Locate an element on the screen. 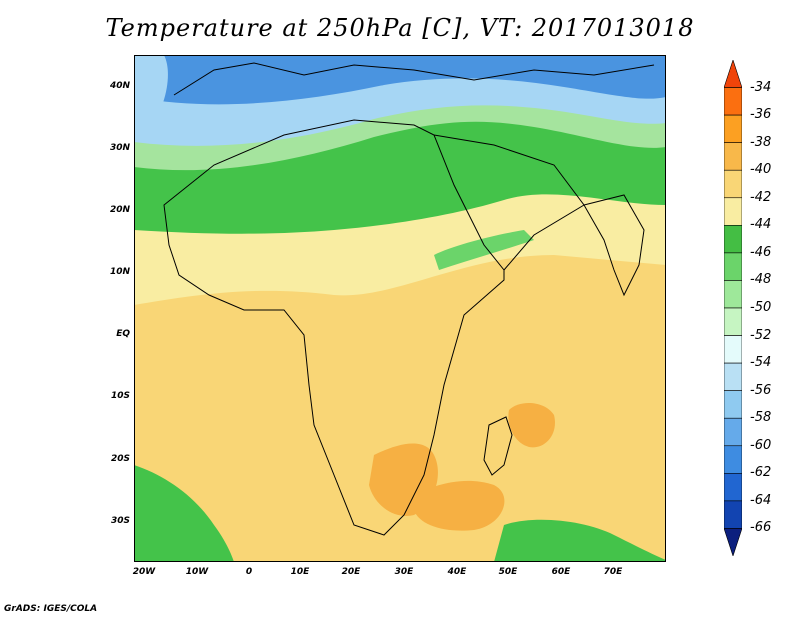 The width and height of the screenshot is (800, 618). field-green-sw is located at coordinates (184, 513).